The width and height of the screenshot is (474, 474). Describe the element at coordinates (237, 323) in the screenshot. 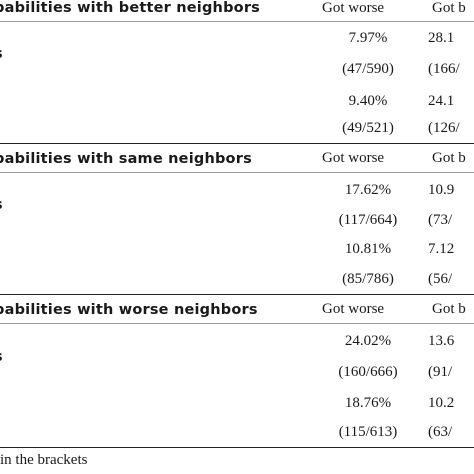

I see `section-3-header-rule` at that location.